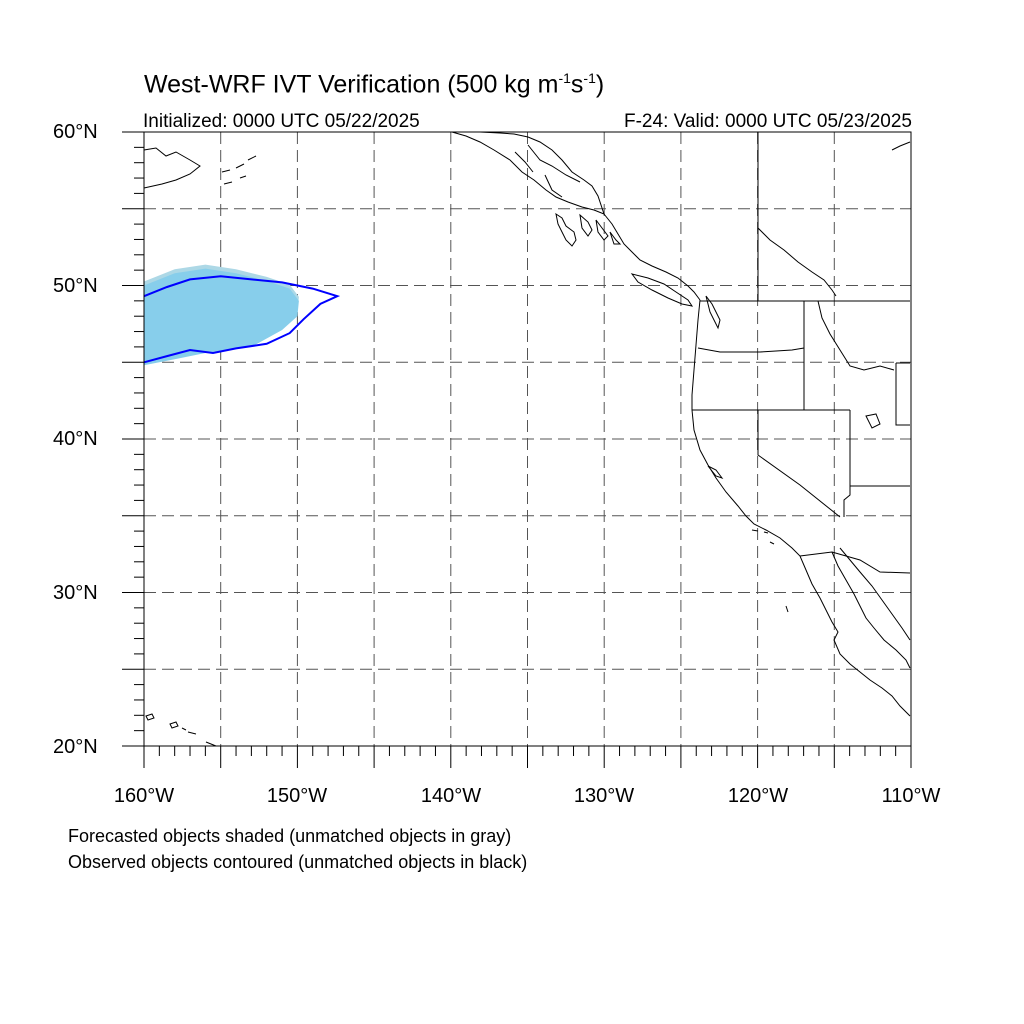  Describe the element at coordinates (600, 84) in the screenshot. I see `title-close: )` at that location.